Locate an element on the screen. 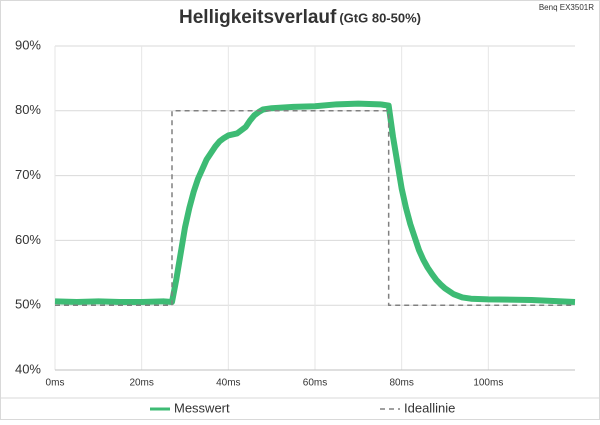 The height and width of the screenshot is (425, 600). x-tick-label: 0ms is located at coordinates (55, 383).